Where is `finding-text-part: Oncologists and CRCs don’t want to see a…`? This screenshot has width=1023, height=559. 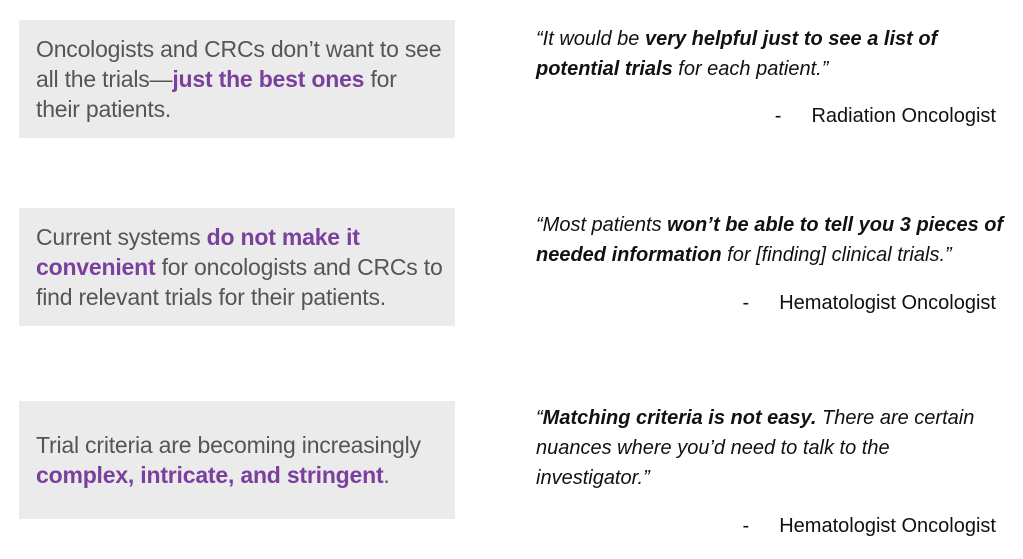
finding-text-part: Oncologists and CRCs don’t want to see a… is located at coordinates (239, 64).